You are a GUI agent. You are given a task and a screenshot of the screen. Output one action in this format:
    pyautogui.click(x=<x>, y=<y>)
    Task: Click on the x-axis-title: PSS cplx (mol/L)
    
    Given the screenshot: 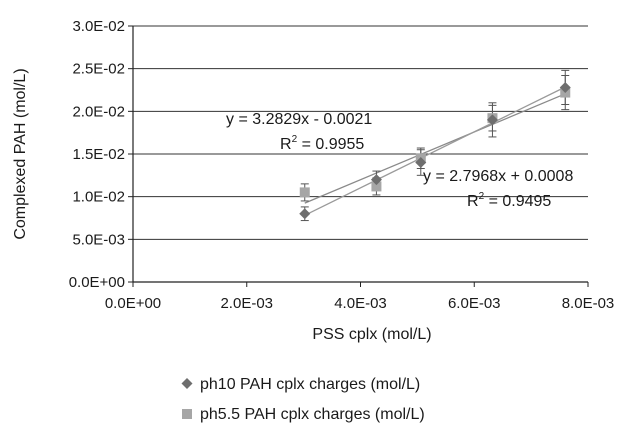 What is the action you would take?
    pyautogui.click(x=371, y=334)
    